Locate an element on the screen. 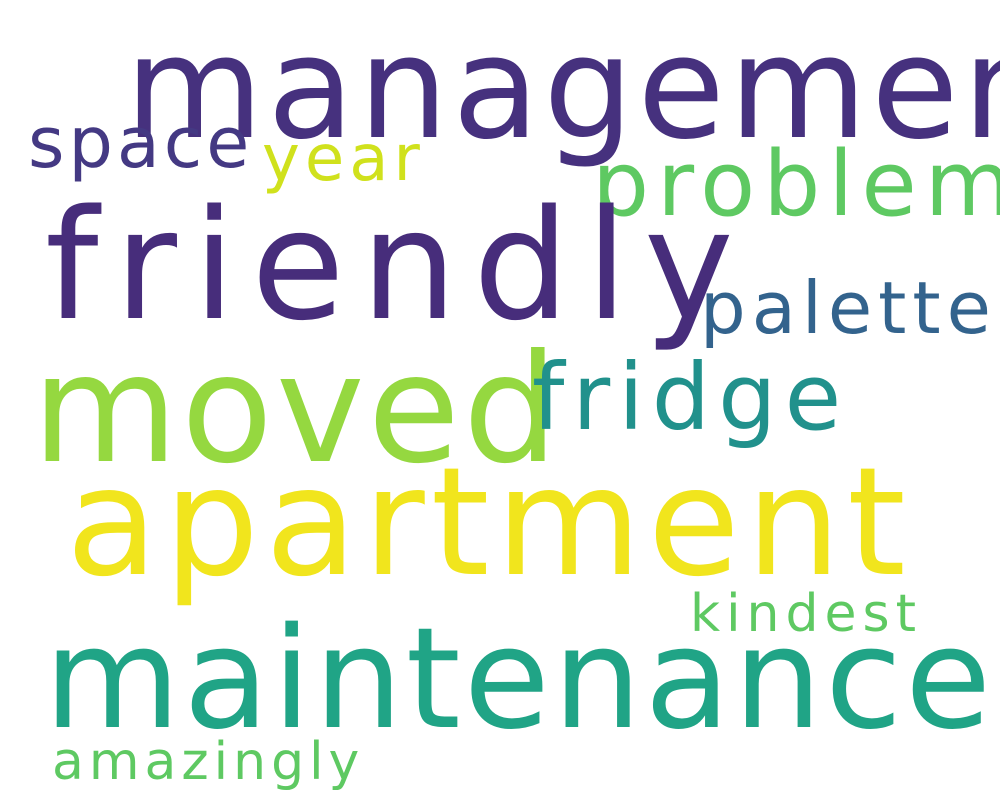 The width and height of the screenshot is (1000, 800). word-amazingly: amazingly is located at coordinates (208, 762).